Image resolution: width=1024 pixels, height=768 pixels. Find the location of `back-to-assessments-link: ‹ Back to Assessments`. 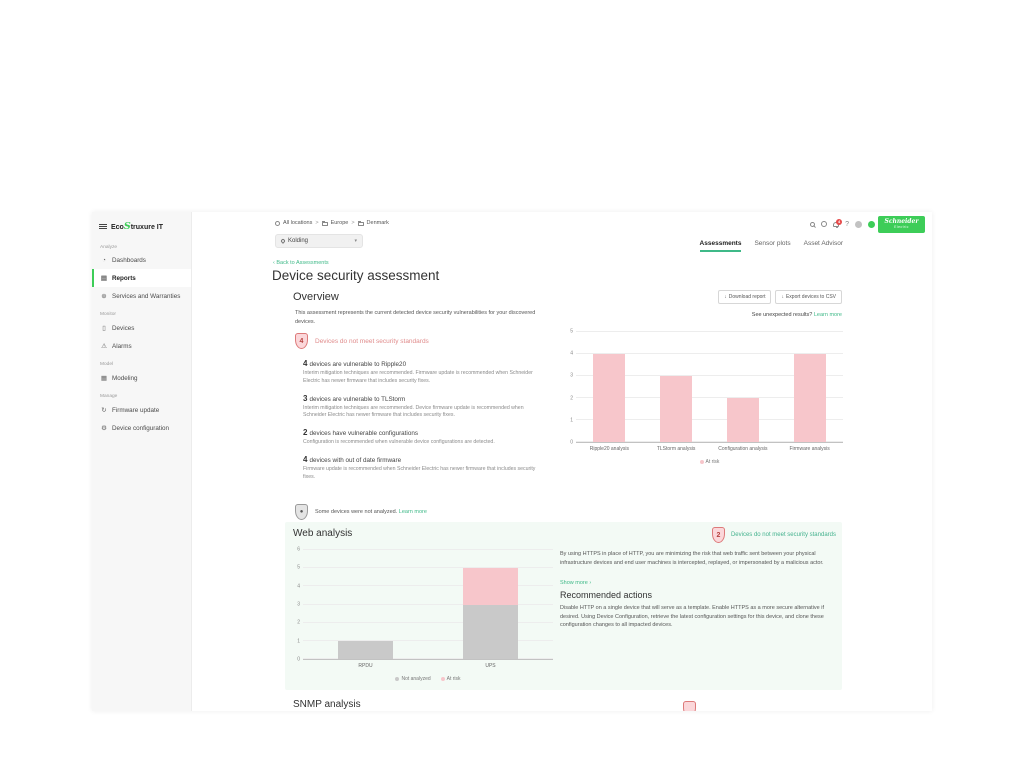

back-to-assessments-link: ‹ Back to Assessments is located at coordinates (301, 263).